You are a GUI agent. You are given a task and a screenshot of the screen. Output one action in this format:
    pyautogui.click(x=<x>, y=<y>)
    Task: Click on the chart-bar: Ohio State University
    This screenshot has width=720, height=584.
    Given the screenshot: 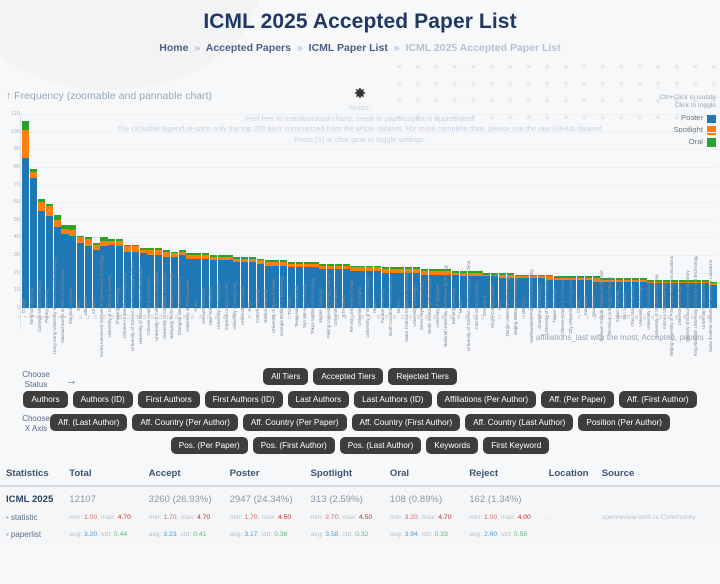 What is the action you would take?
    pyautogui.click(x=634, y=302)
    